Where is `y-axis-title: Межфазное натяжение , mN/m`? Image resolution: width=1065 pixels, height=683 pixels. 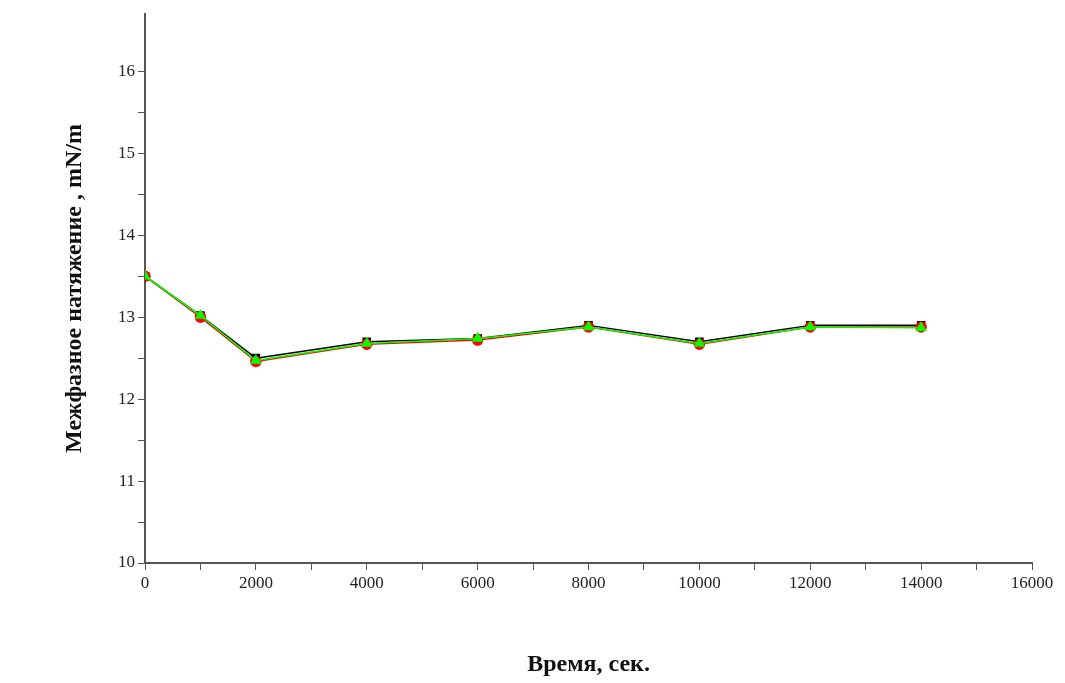
y-axis-title: Межфазное натяжение , mN/m is located at coordinates (72, 288).